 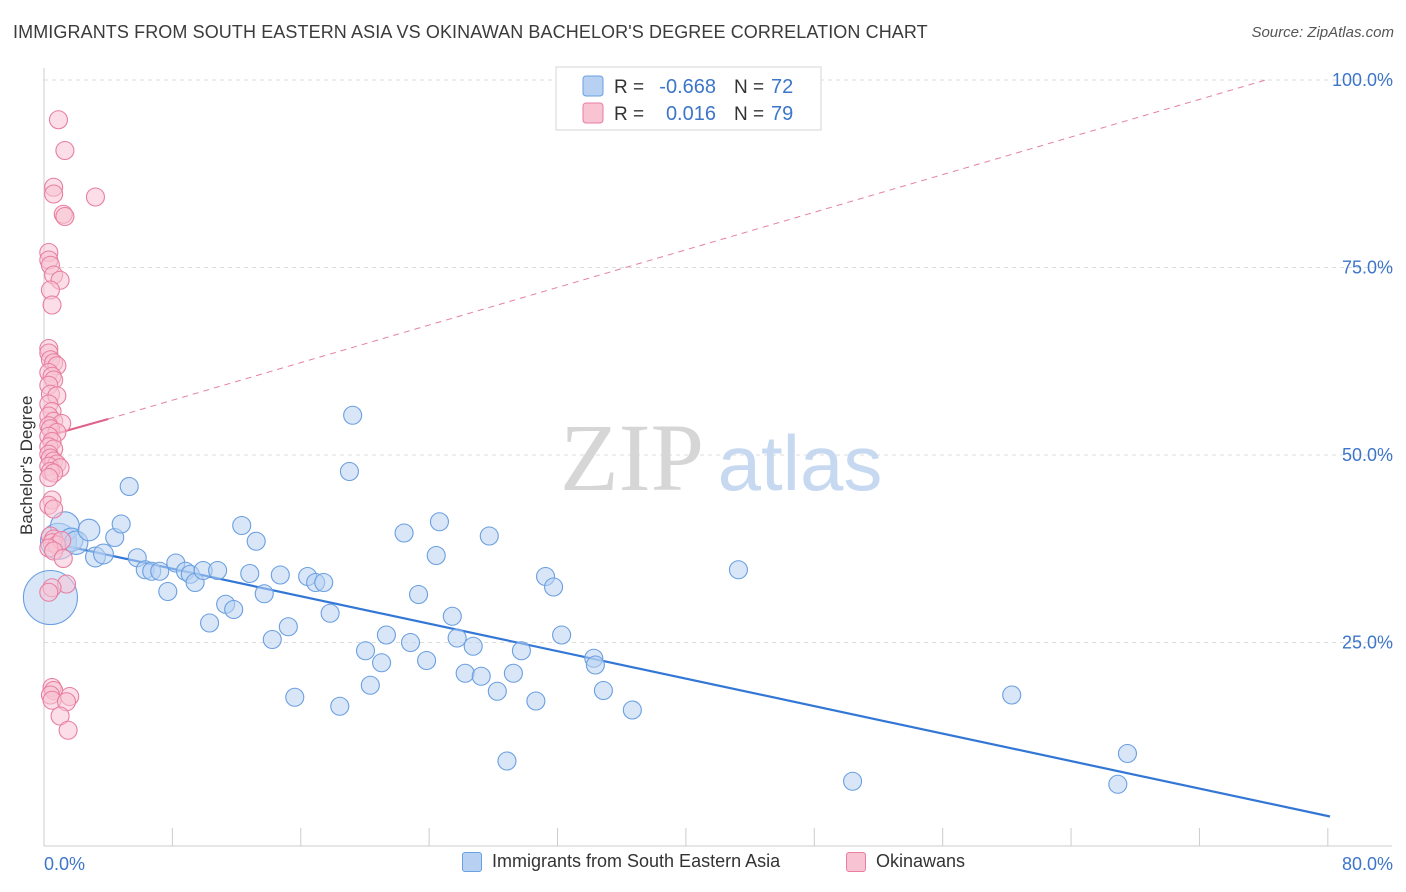 What do you see at coordinates (749, 114) in the screenshot?
I see `legend-n-label-1: N =` at bounding box center [749, 114].